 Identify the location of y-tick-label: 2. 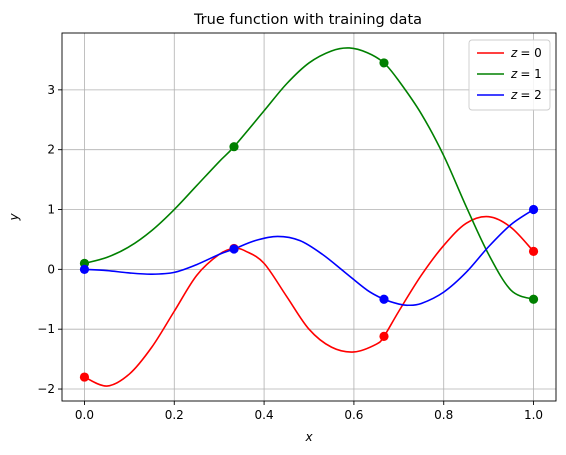
(51, 150).